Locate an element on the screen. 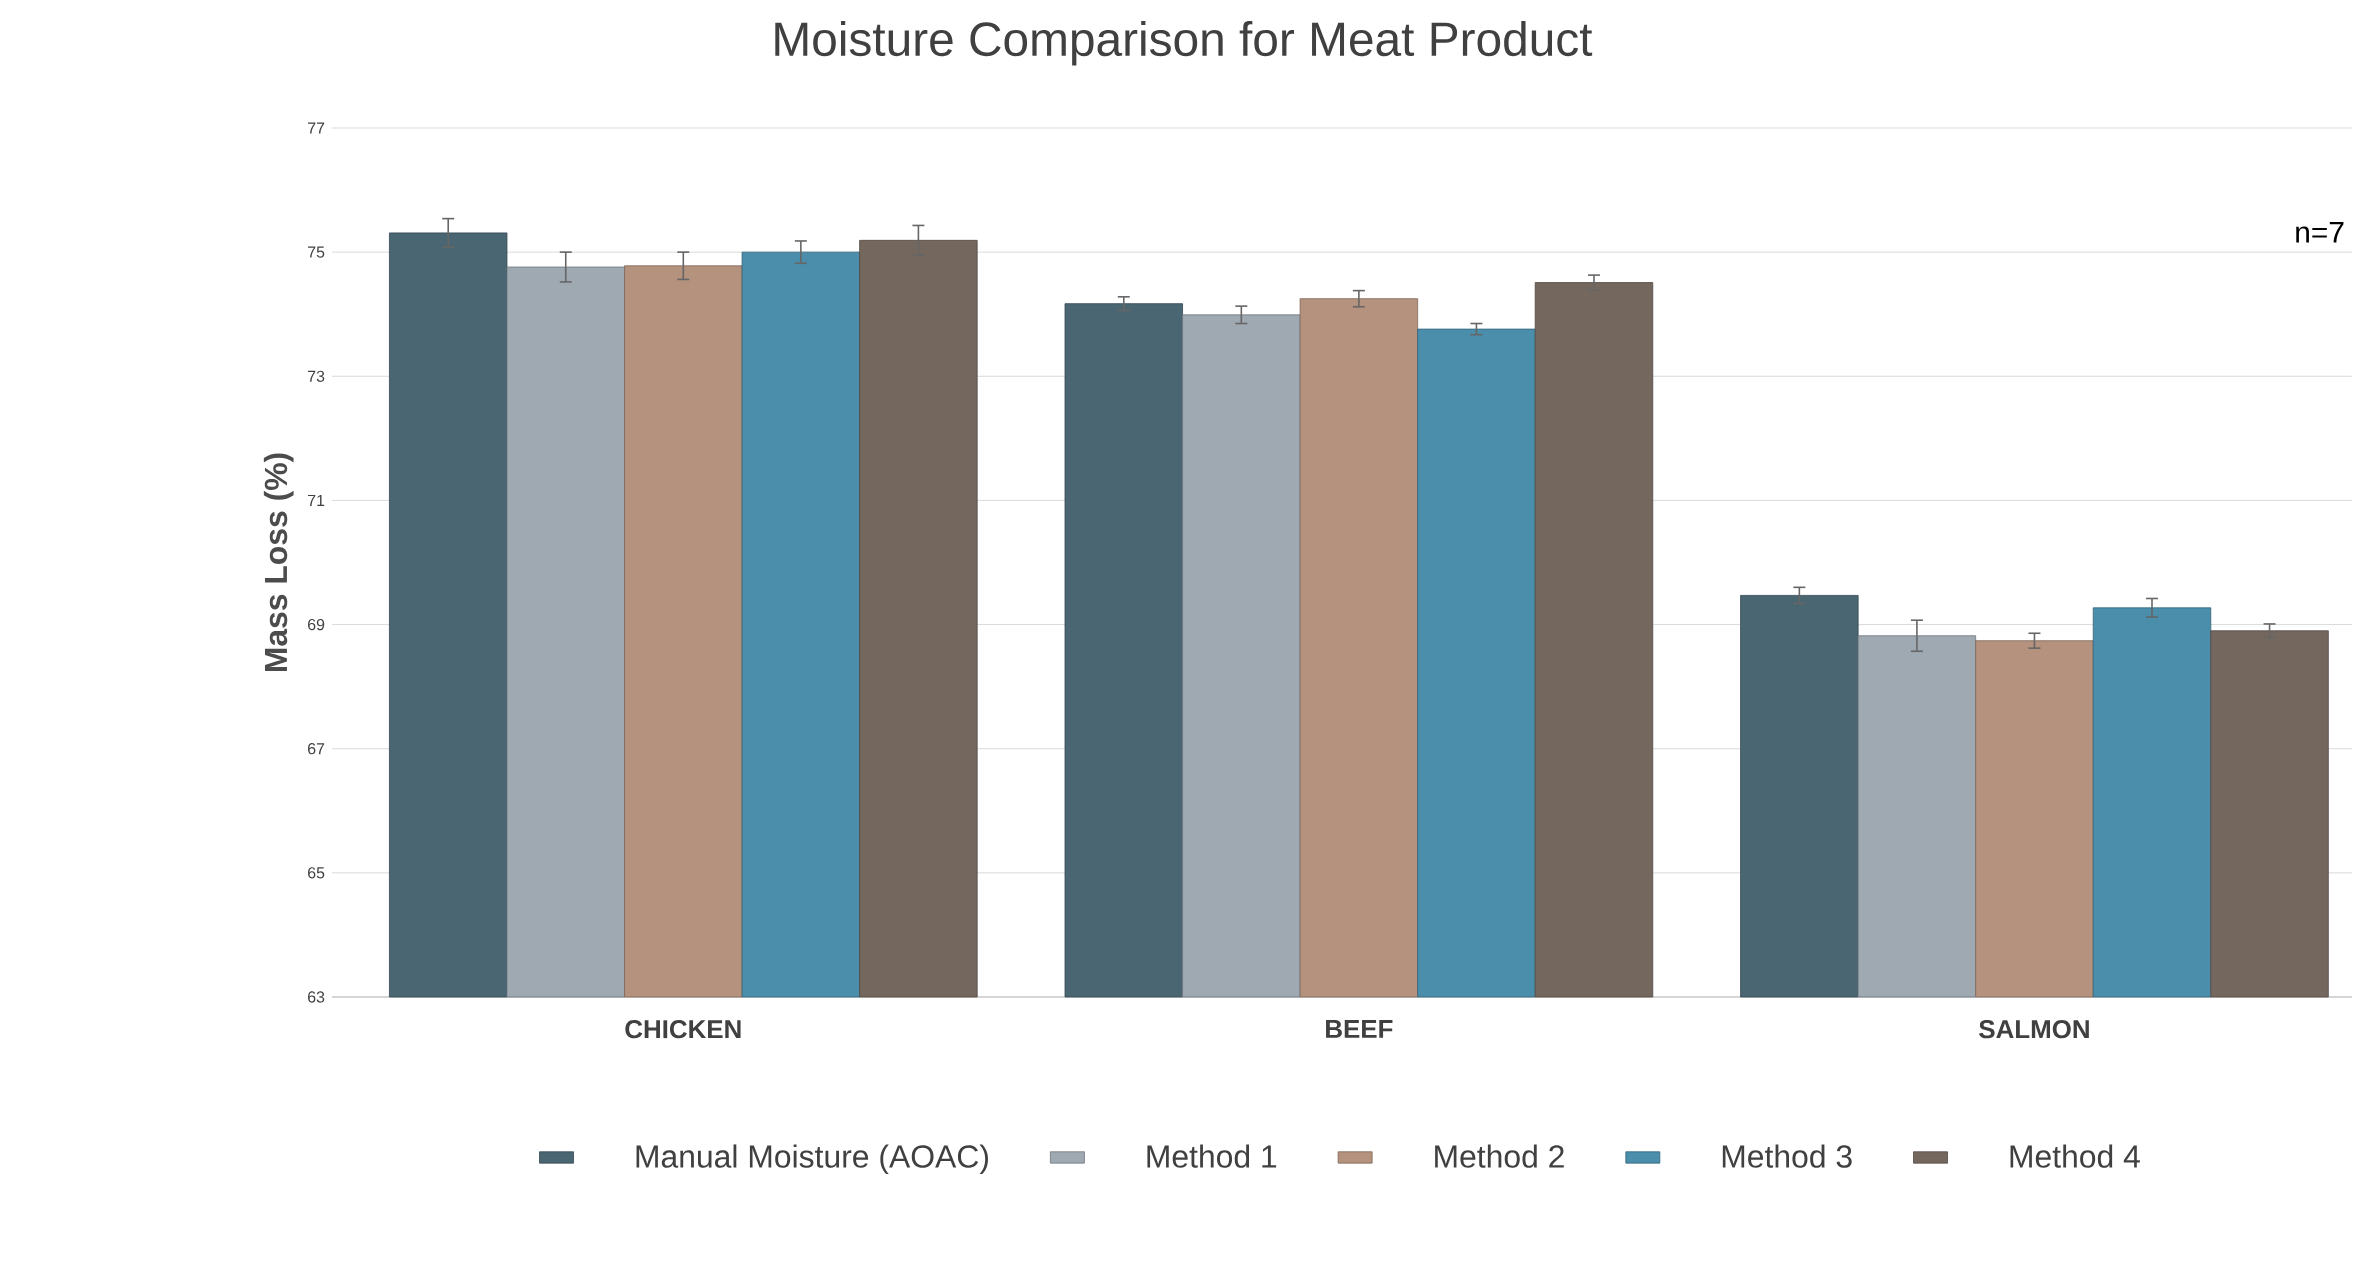 This screenshot has width=2365, height=1268. legend-label: Method 1 is located at coordinates (1212, 1156).